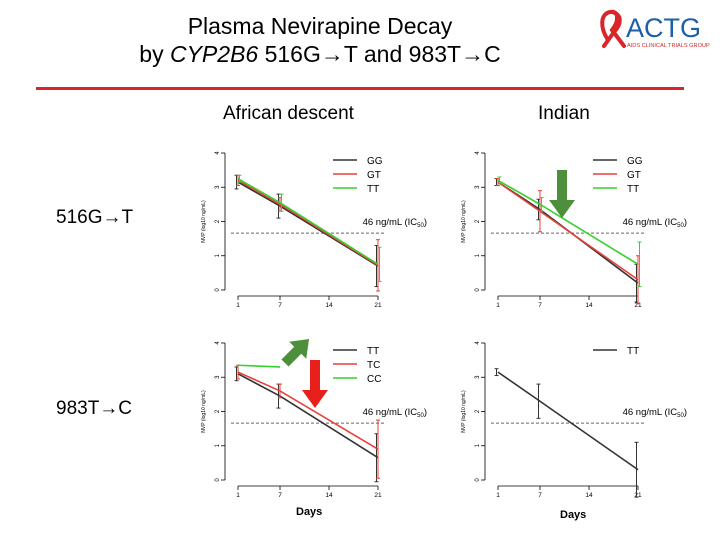 The height and width of the screenshot is (540, 720). What do you see at coordinates (668, 46) in the screenshot?
I see `logo-subtext: AIDS CLINICAL TRIALS GROUP` at bounding box center [668, 46].